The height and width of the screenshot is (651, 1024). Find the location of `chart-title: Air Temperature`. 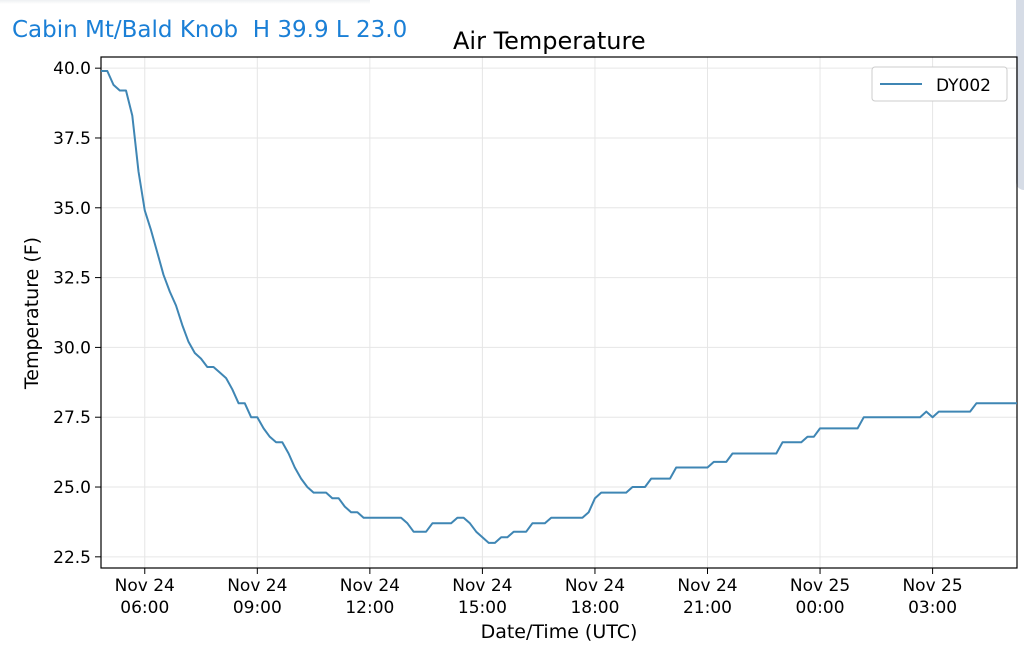

chart-title: Air Temperature is located at coordinates (549, 41).